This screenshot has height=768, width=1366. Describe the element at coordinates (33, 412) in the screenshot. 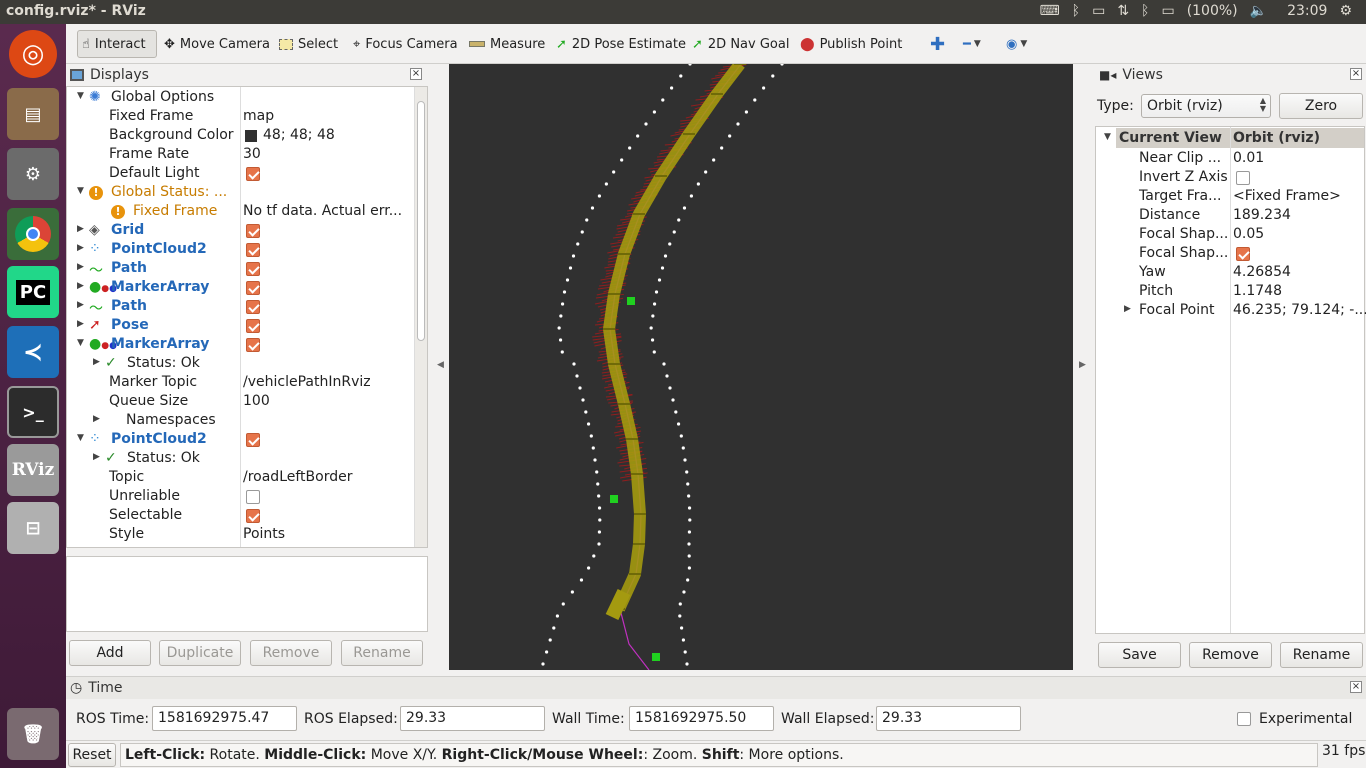

I see `terminal-icon: >_` at that location.